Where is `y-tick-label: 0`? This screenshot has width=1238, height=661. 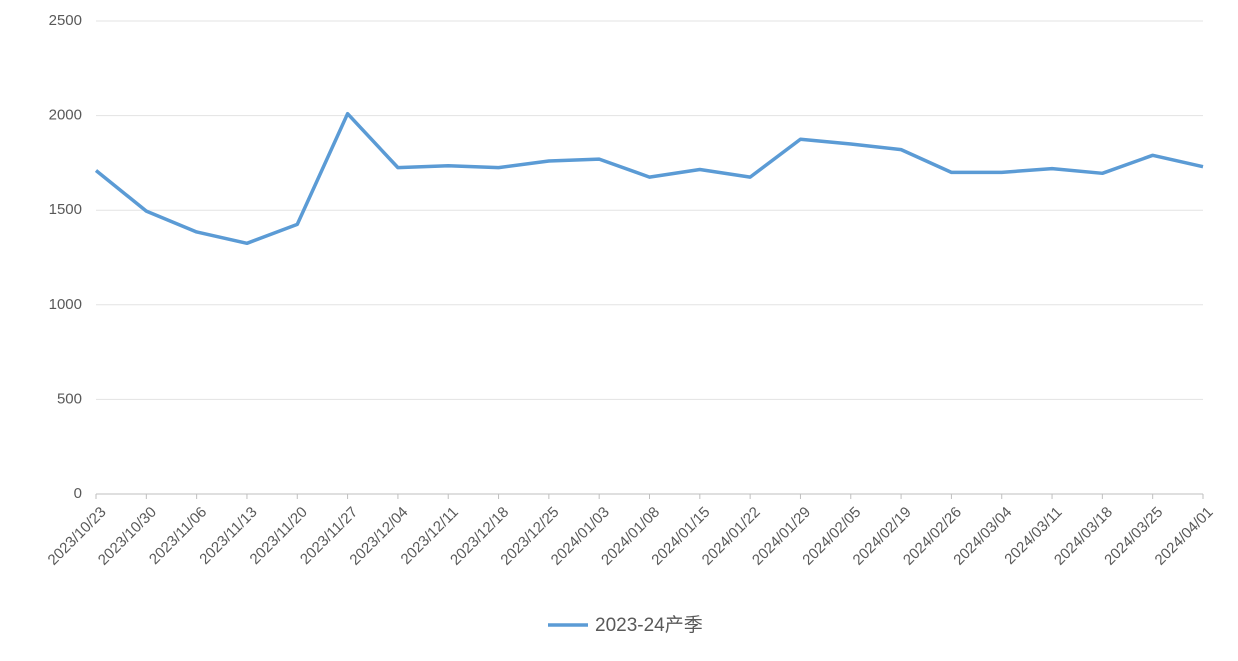
y-tick-label: 0 is located at coordinates (78, 493).